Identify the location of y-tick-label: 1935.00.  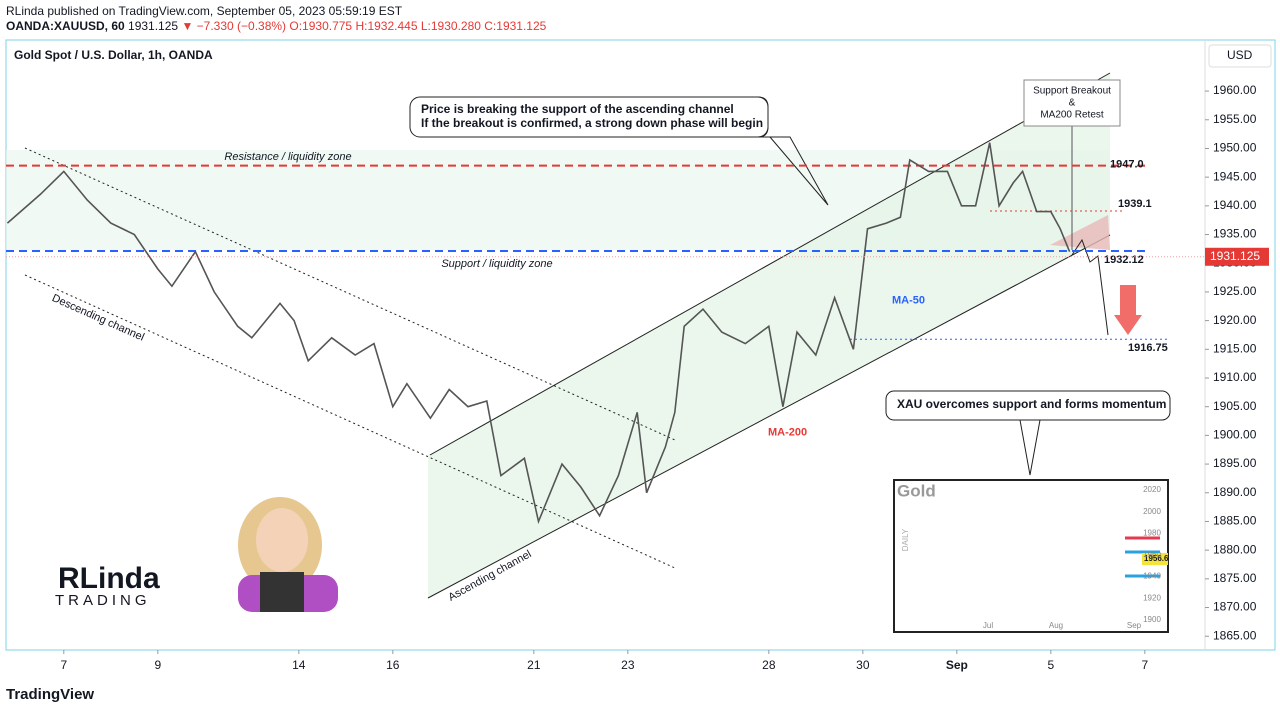
(1235, 234).